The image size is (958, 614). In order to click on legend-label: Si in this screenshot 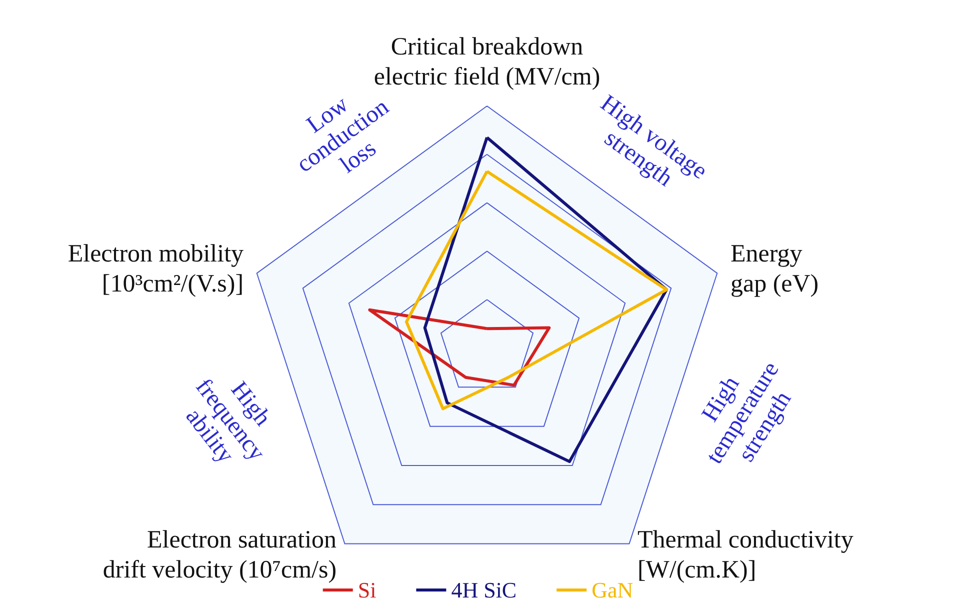, I will do `click(367, 590)`.